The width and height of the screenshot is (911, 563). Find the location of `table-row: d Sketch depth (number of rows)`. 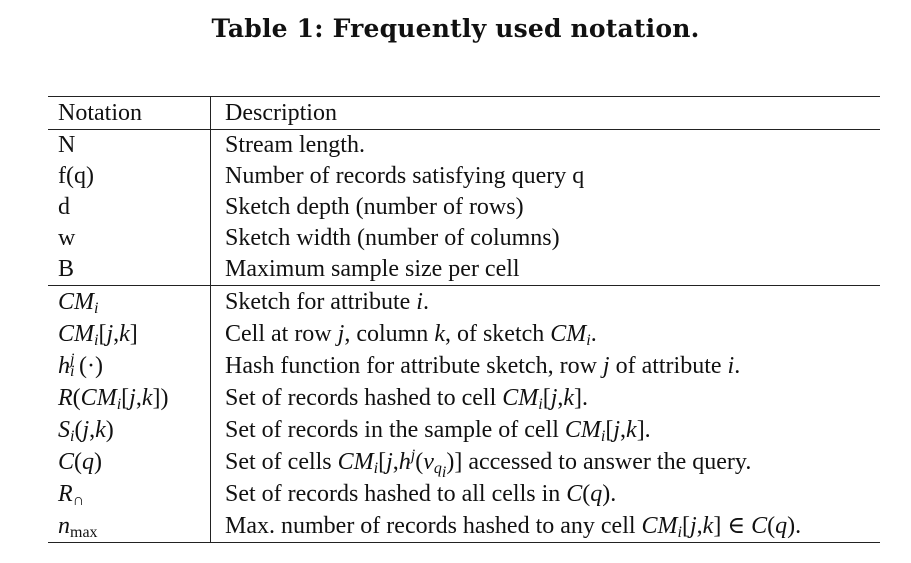

table-row: d Sketch depth (number of rows) is located at coordinates (464, 207).